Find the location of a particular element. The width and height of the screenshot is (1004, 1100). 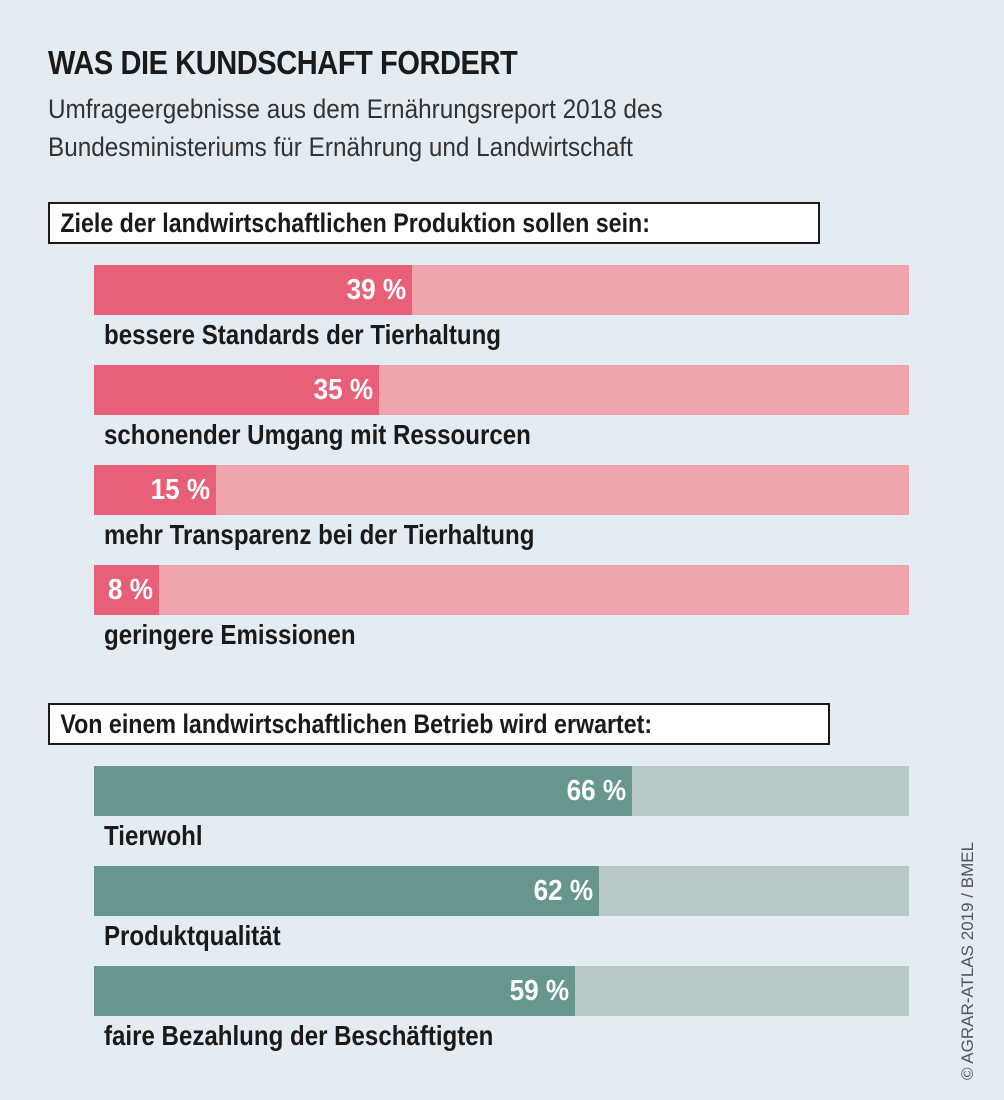

category-label: geringere Emissionen is located at coordinates (230, 634).